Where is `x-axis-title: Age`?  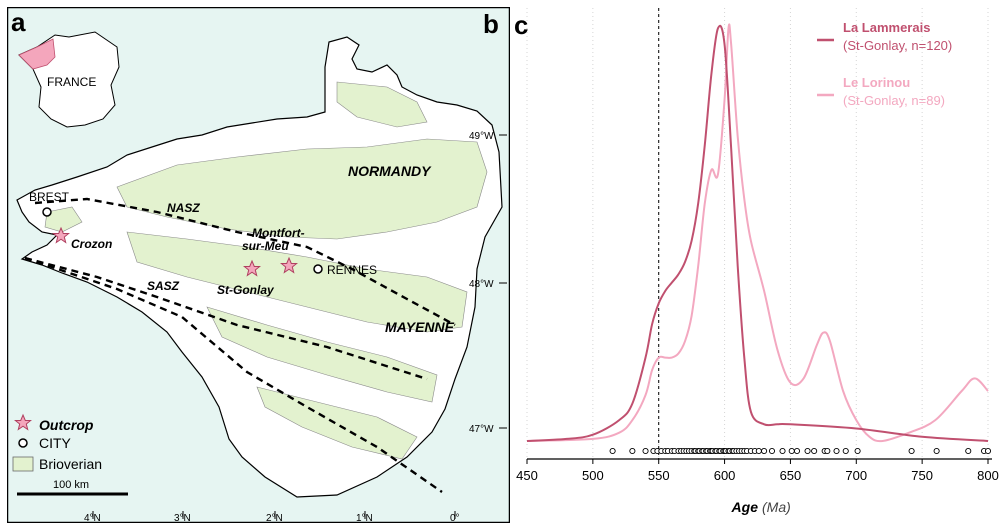 x-axis-title: Age is located at coordinates (745, 507).